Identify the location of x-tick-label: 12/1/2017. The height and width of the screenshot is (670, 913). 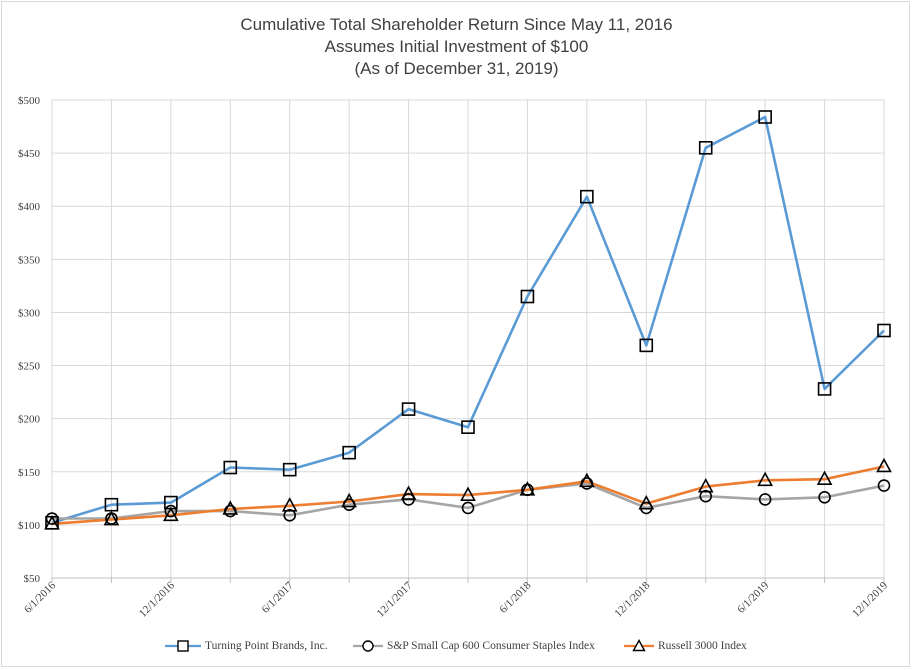
(395, 599).